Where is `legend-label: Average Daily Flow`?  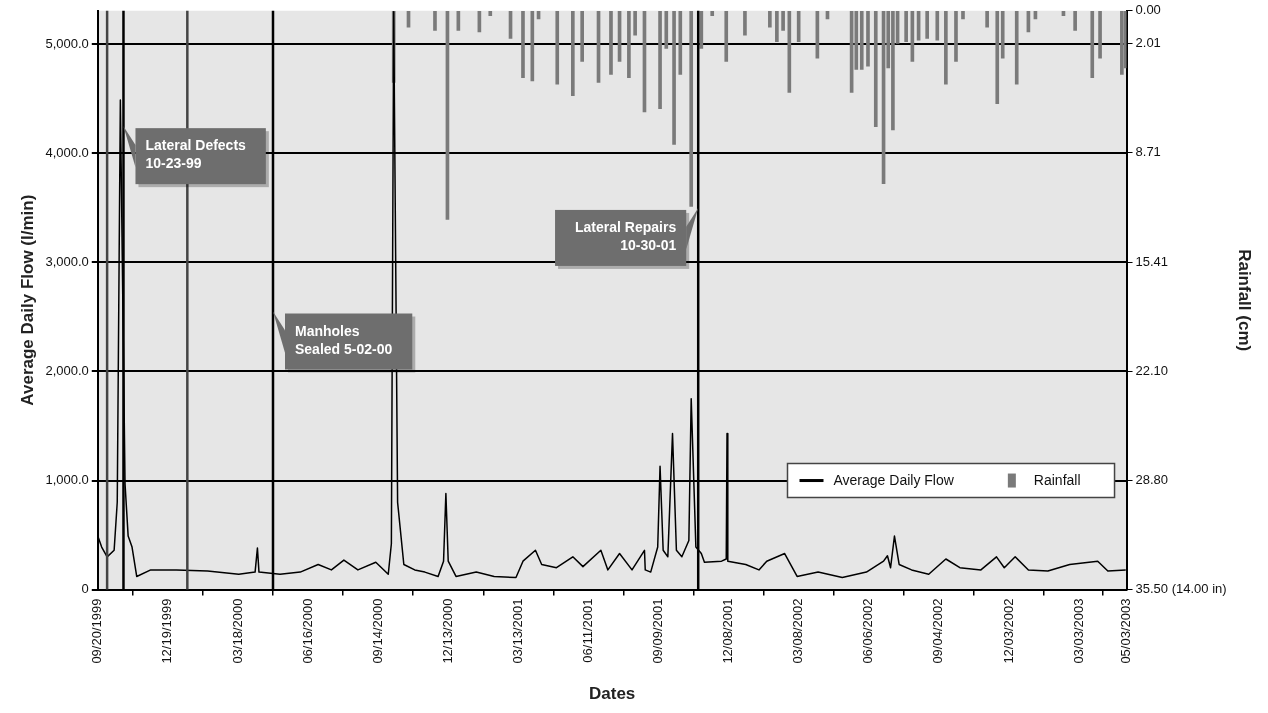 legend-label: Average Daily Flow is located at coordinates (894, 480).